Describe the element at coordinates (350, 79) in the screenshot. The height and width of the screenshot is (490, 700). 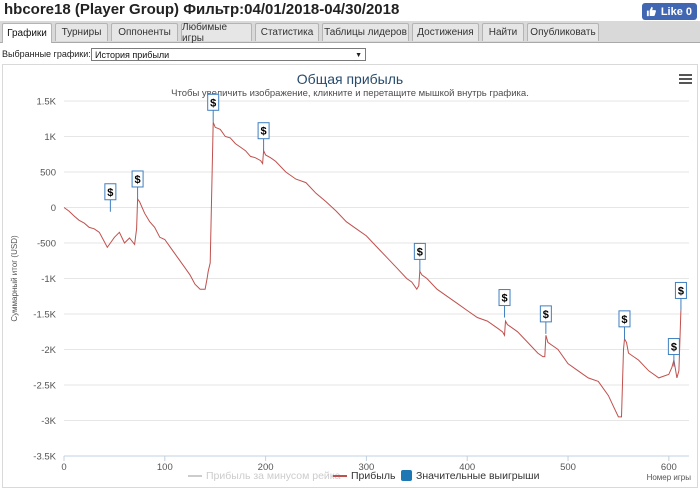
I see `chart-title: Общая прибыль` at that location.